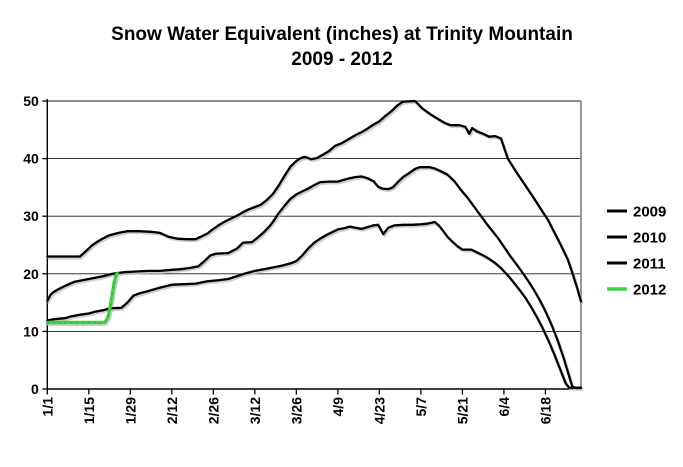  Describe the element at coordinates (545, 410) in the screenshot. I see `x-tick-label-6/18: 6/18` at that location.